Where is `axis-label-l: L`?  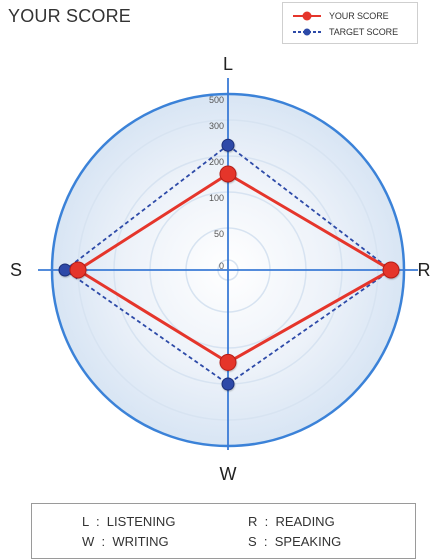
axis-label-l: L is located at coordinates (228, 64).